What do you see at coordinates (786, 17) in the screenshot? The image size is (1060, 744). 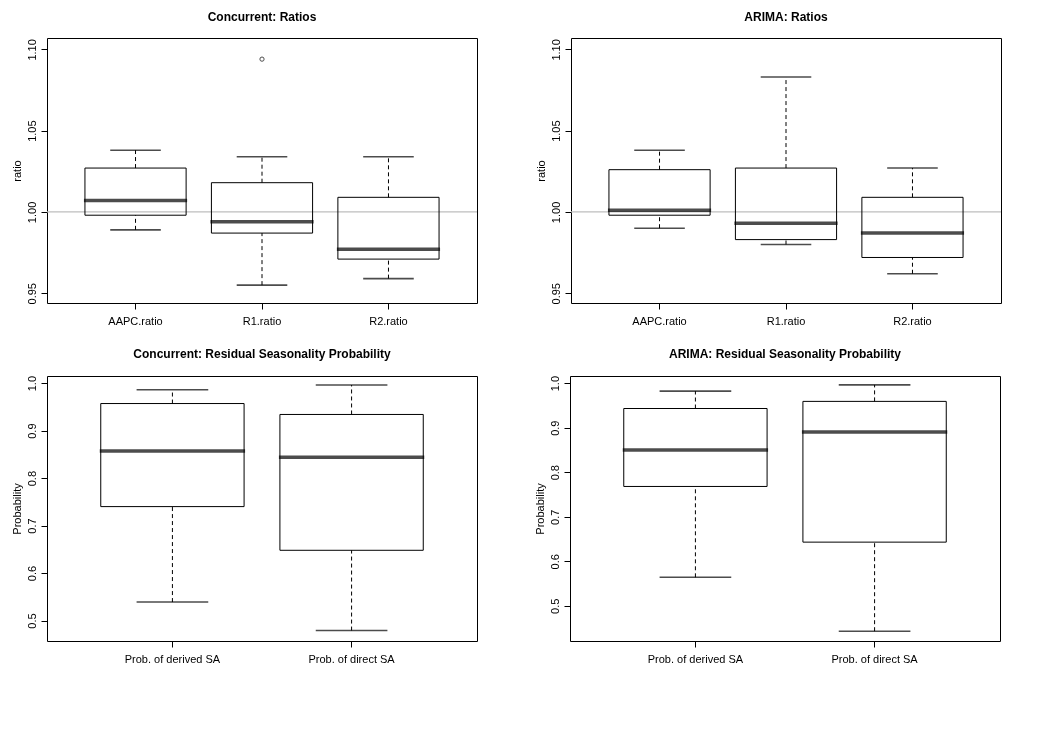 I see `chart-title: ARIMA: Ratios` at bounding box center [786, 17].